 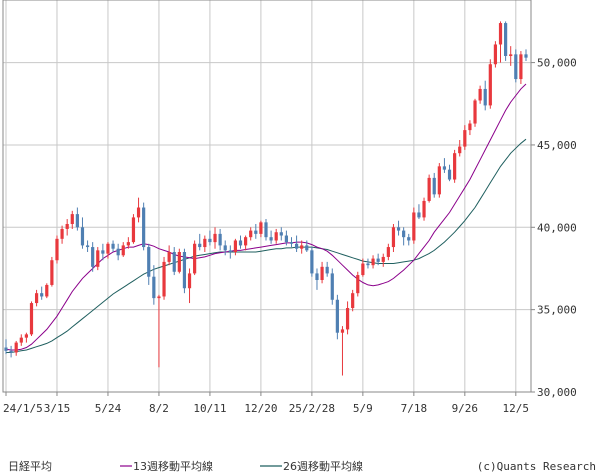 What do you see at coordinates (23, 408) in the screenshot?
I see `x-tick-label: 24/1/5` at bounding box center [23, 408].